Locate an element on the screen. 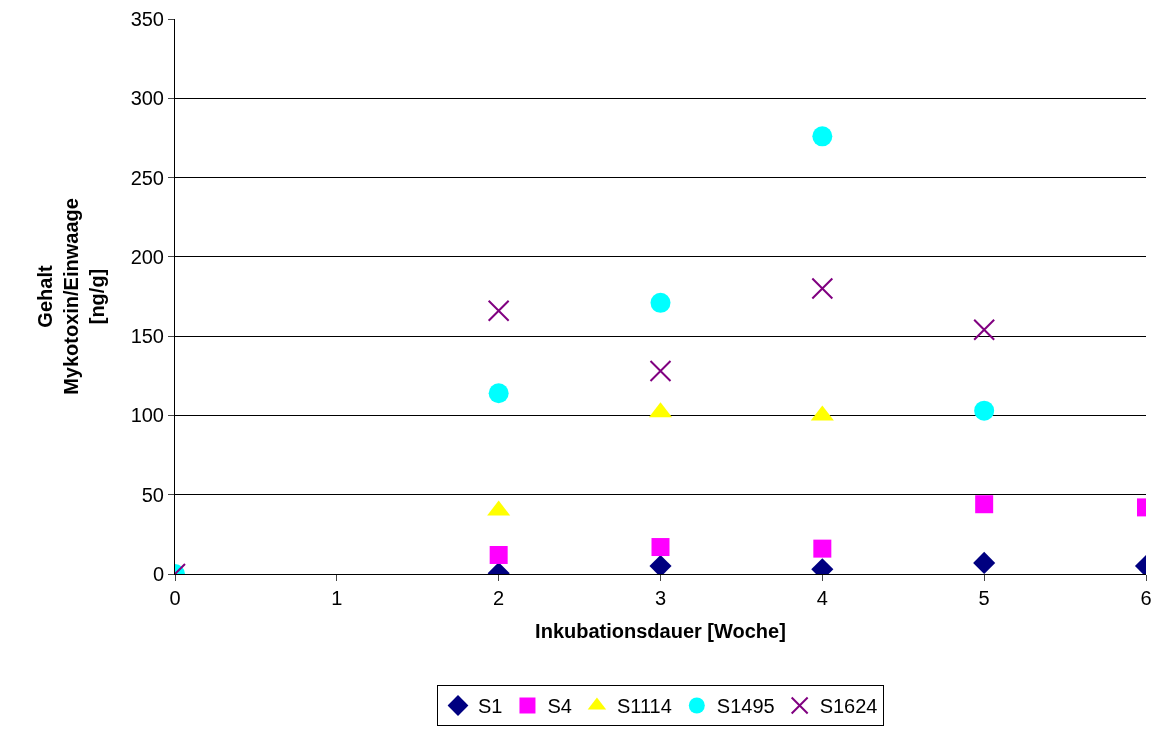 The width and height of the screenshot is (1153, 733). y-tick-label: 250 is located at coordinates (147, 177).